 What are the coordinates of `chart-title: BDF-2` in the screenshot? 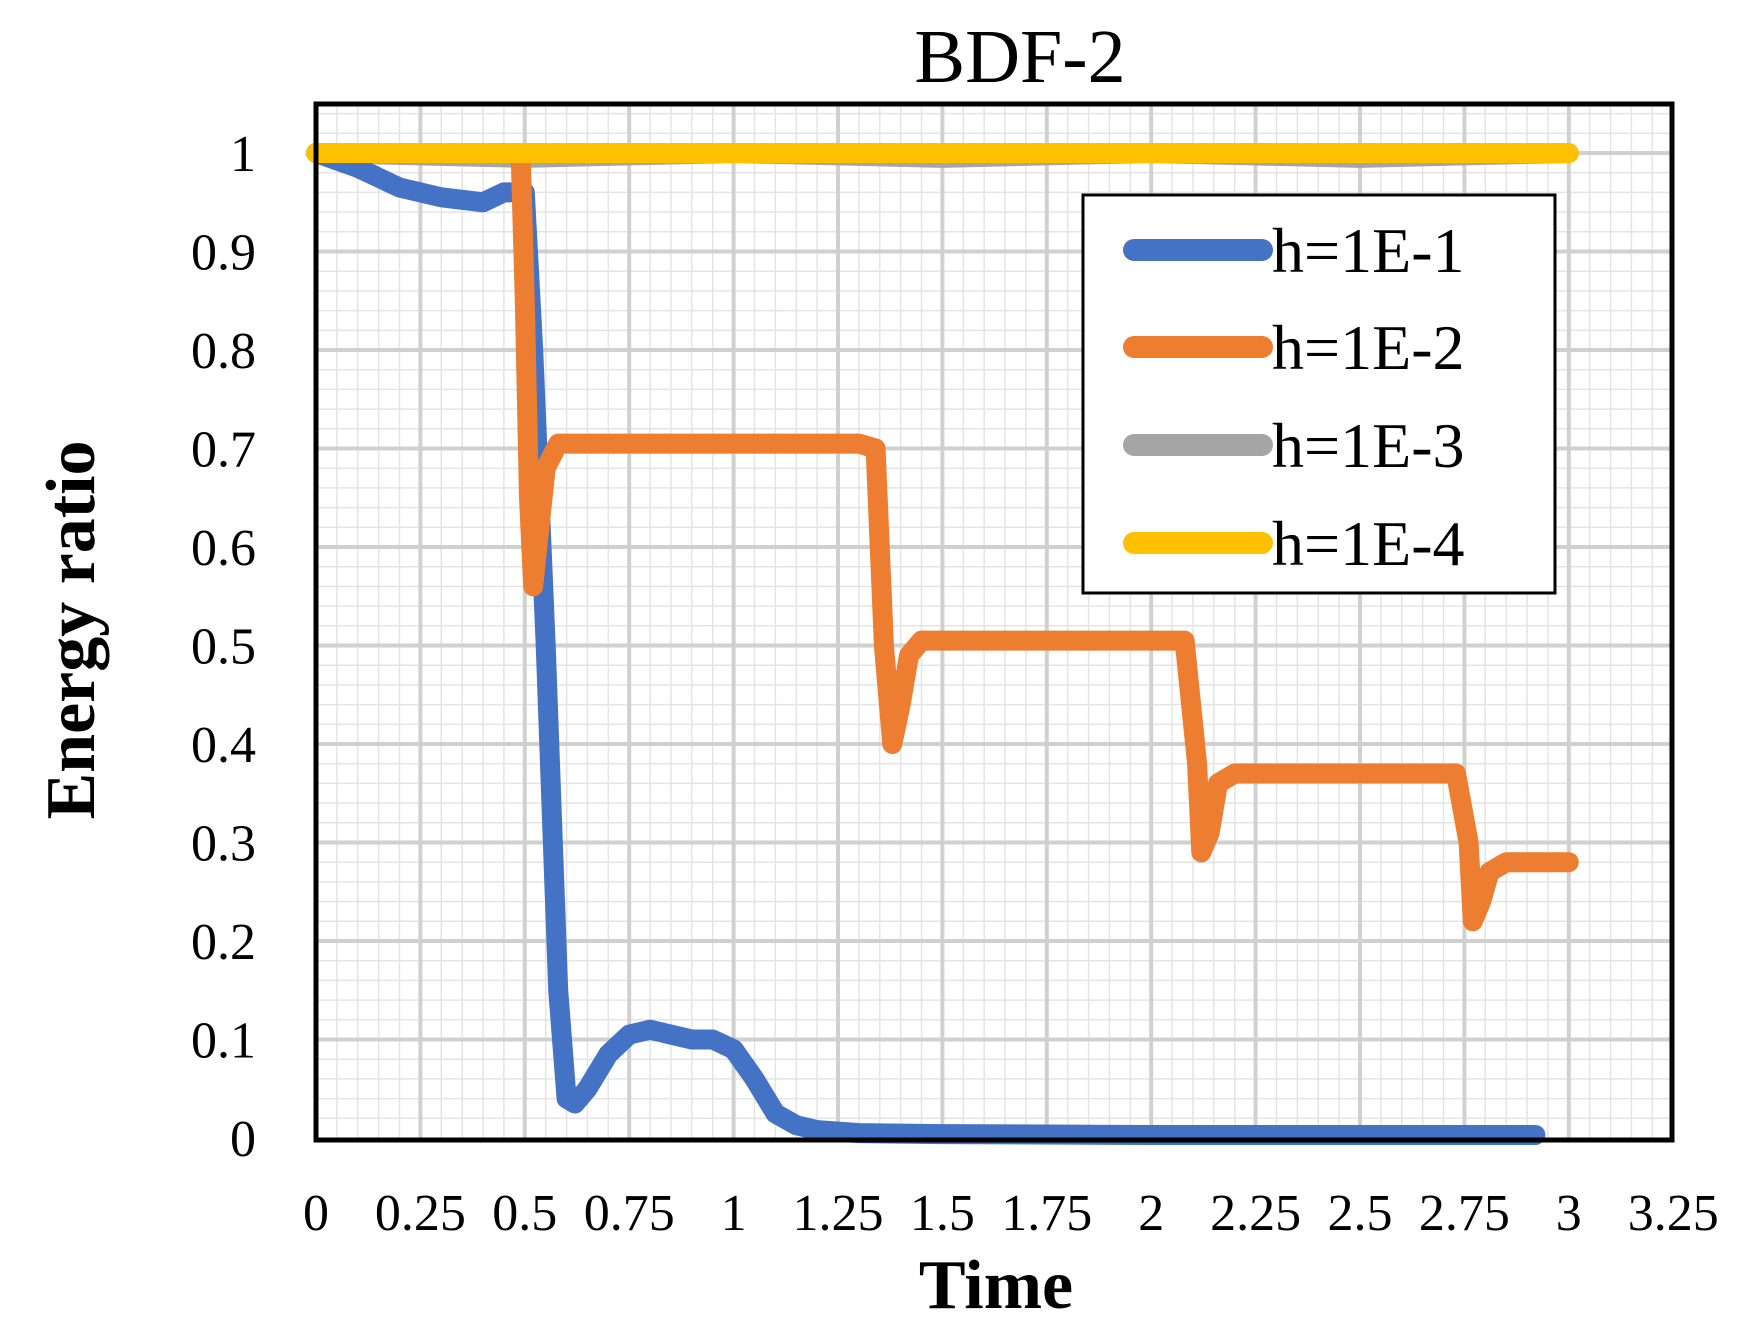 It's located at (1019, 57).